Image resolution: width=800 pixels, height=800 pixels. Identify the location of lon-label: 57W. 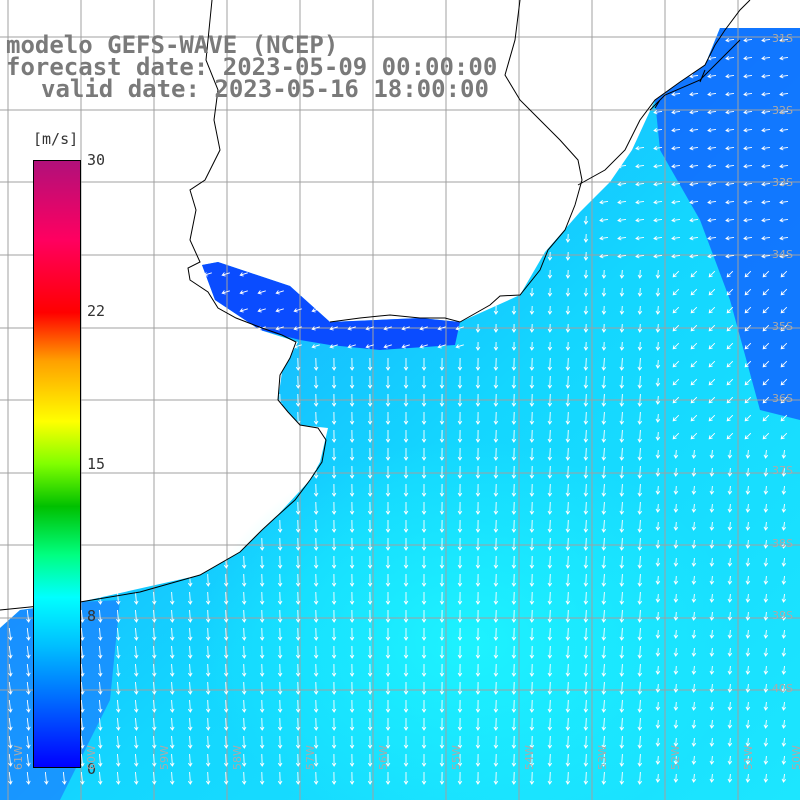
(310, 757).